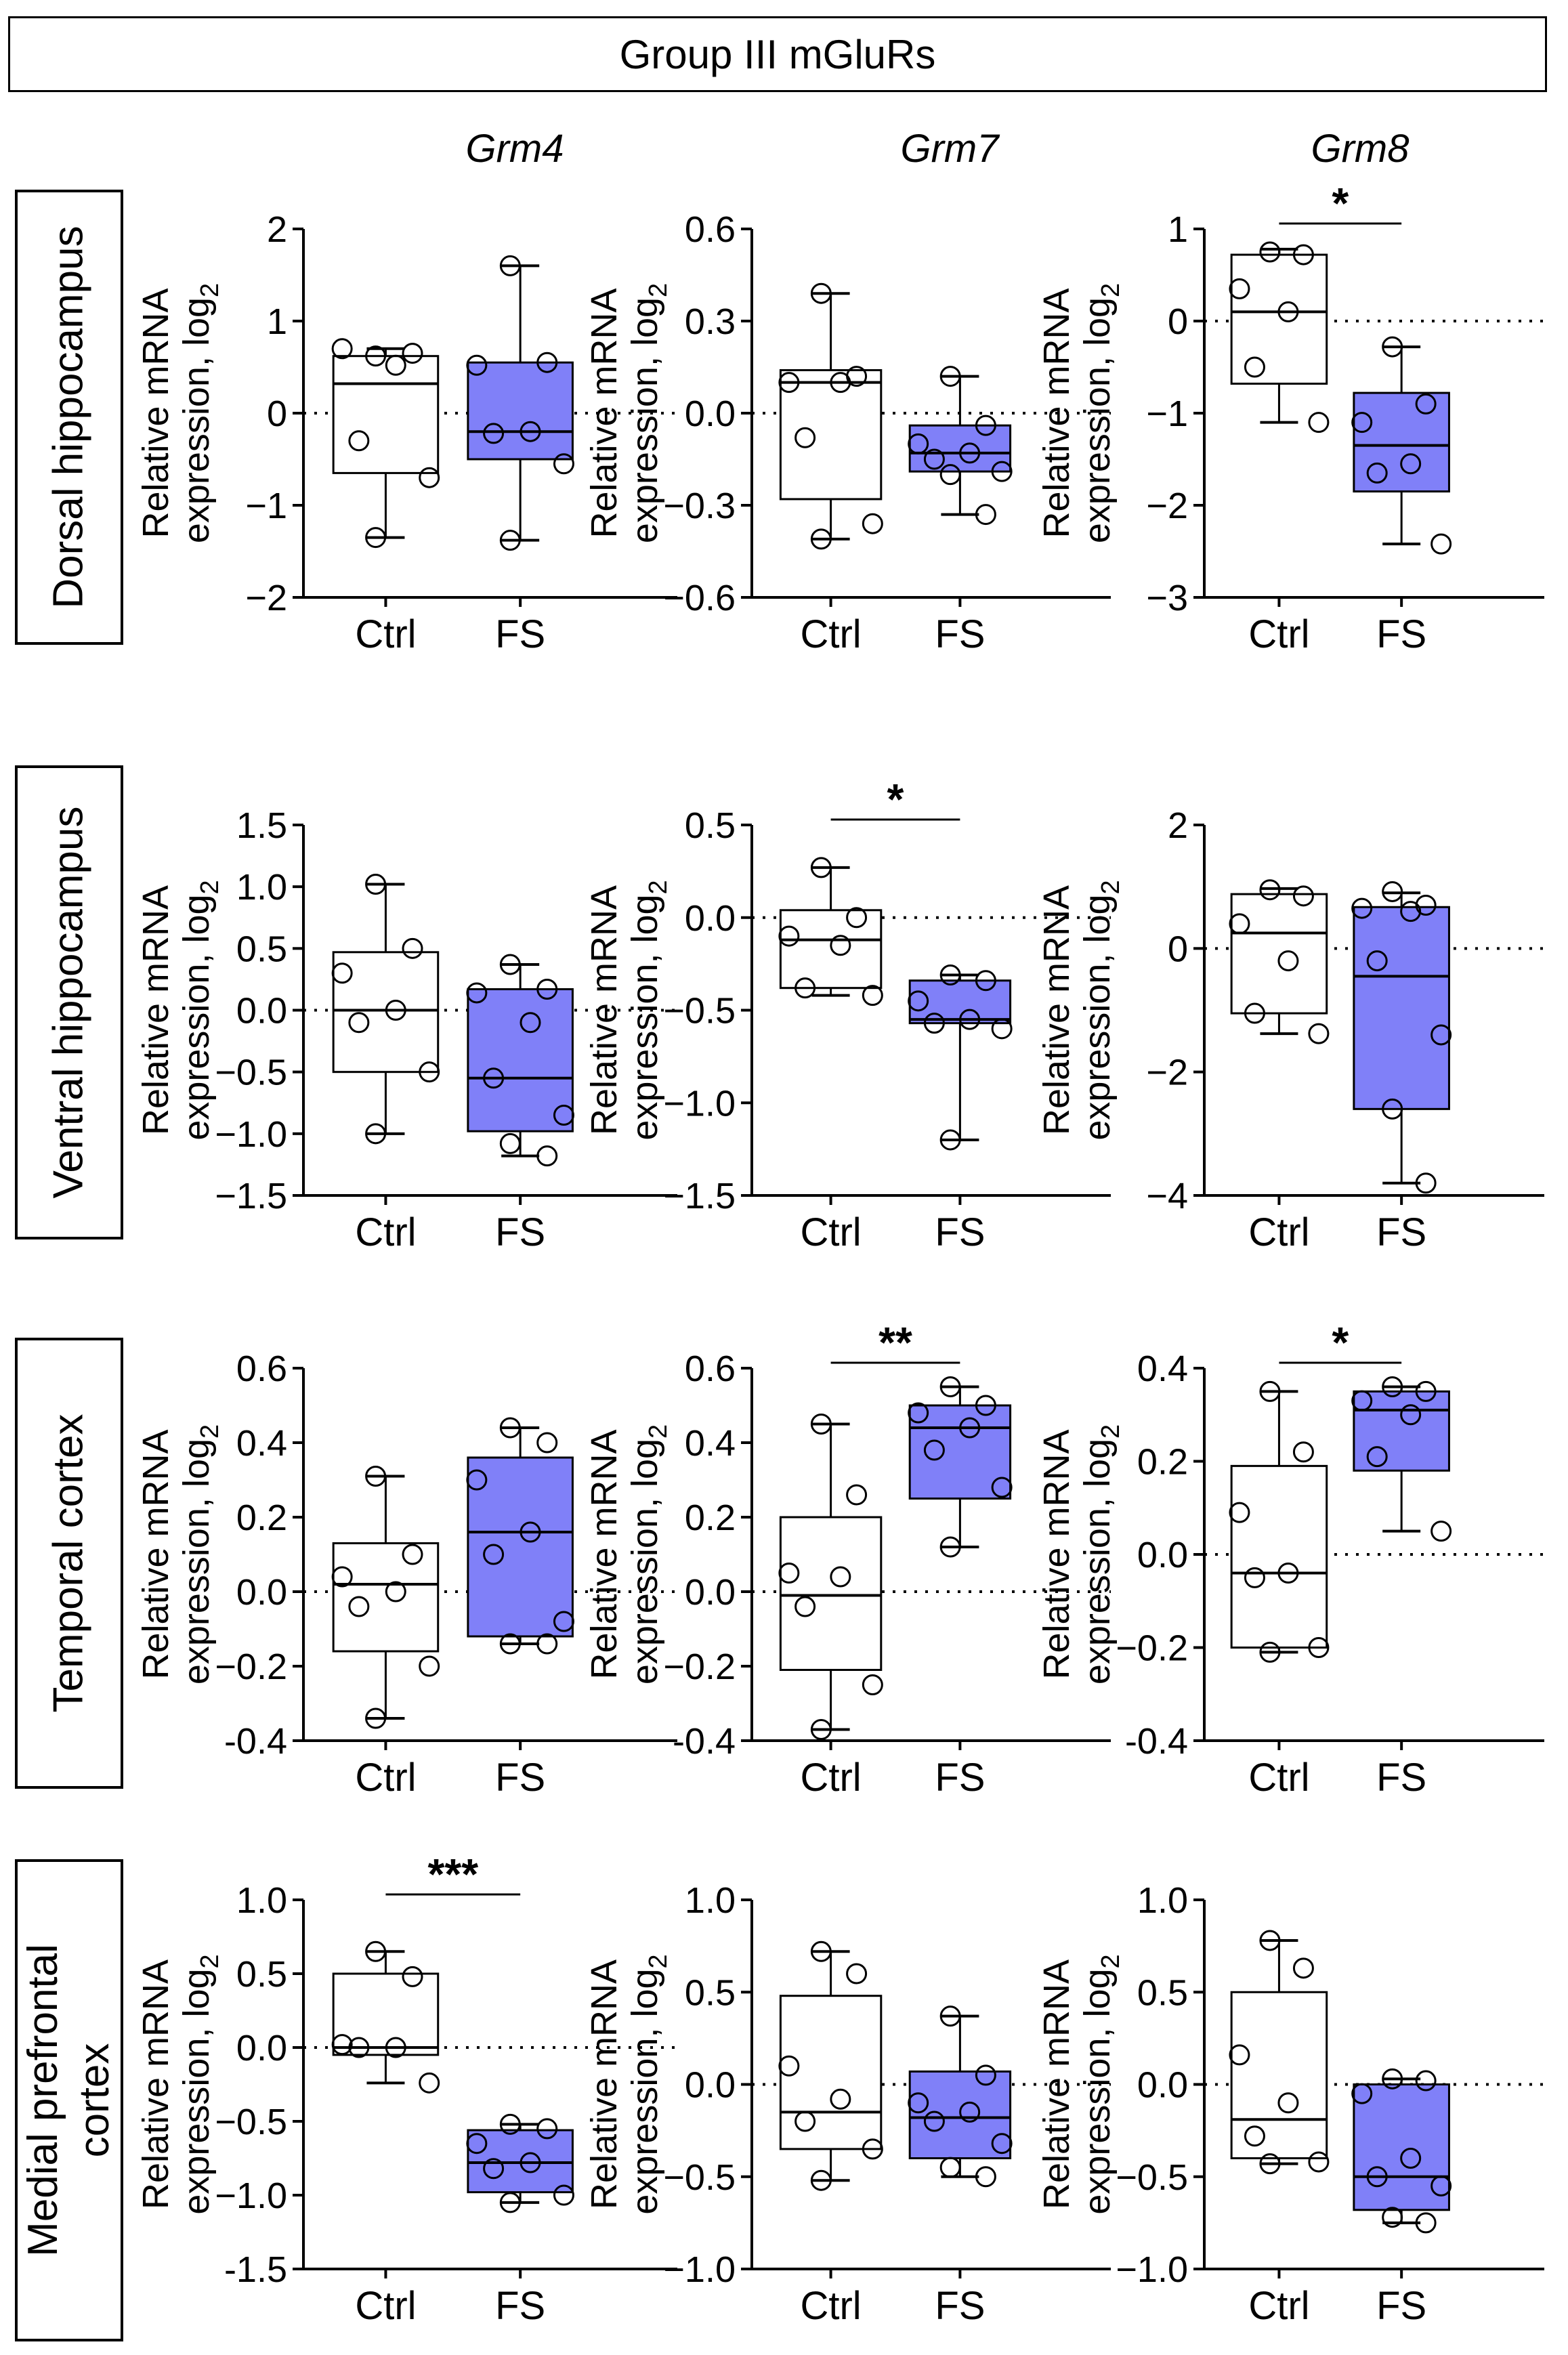 This screenshot has height=2355, width=1568. Describe the element at coordinates (699, 506) in the screenshot. I see `y-tick-label: −0.3` at that location.